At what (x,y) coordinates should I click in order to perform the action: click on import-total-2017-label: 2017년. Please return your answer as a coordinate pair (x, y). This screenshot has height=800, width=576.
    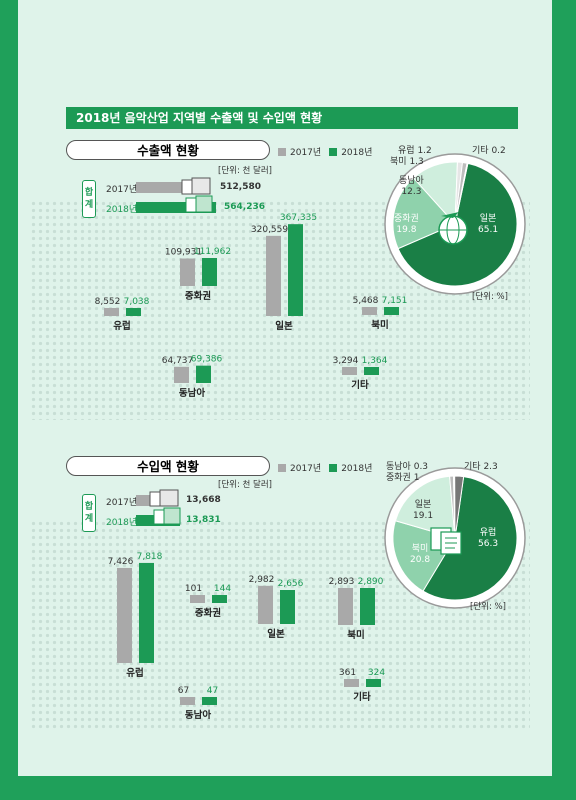
    Looking at the image, I should click on (122, 503).